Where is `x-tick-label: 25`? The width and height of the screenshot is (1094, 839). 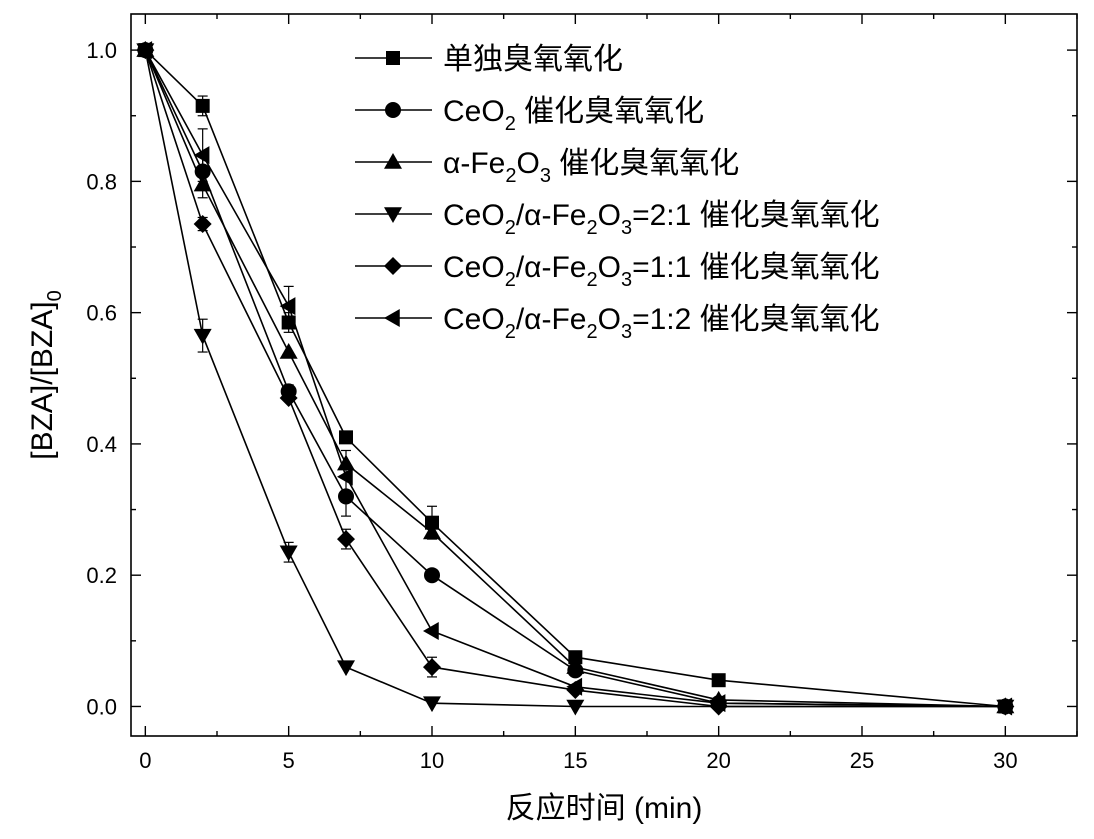
x-tick-label: 25 is located at coordinates (862, 760).